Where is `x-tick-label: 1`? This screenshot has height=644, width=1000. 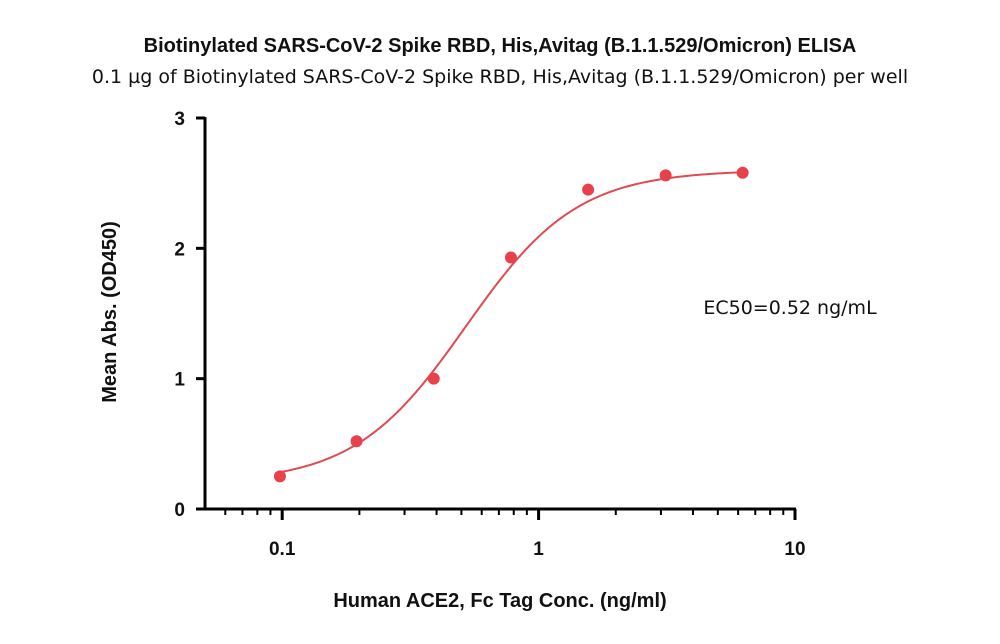 x-tick-label: 1 is located at coordinates (538, 549).